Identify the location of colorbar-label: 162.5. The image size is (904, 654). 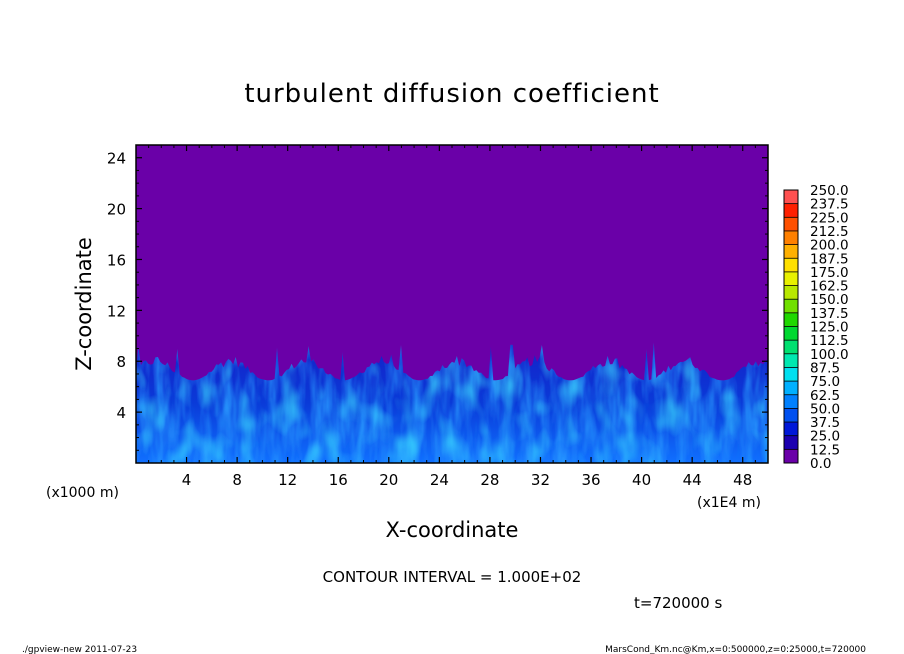
(829, 287).